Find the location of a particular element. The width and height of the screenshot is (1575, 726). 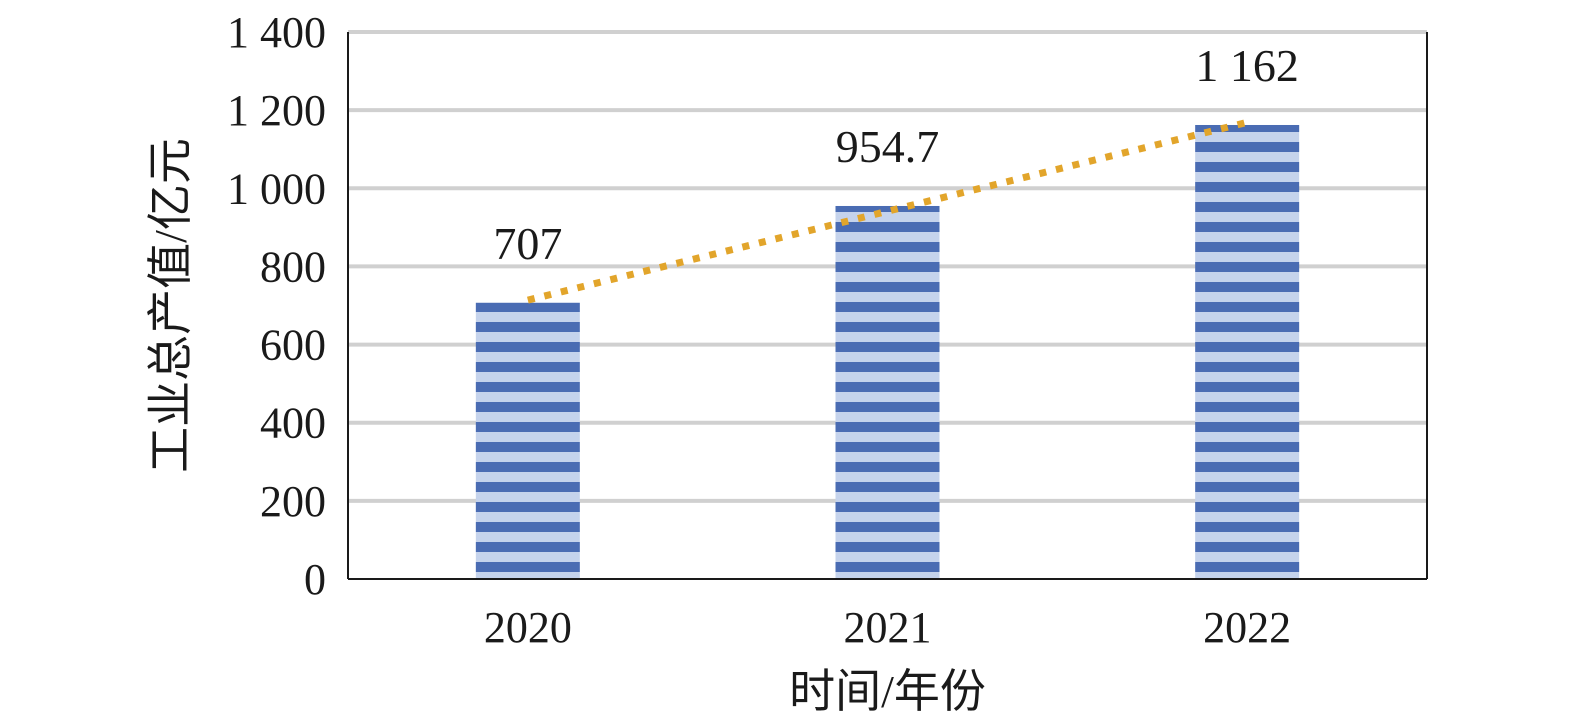

bar-2020 is located at coordinates (527, 440).